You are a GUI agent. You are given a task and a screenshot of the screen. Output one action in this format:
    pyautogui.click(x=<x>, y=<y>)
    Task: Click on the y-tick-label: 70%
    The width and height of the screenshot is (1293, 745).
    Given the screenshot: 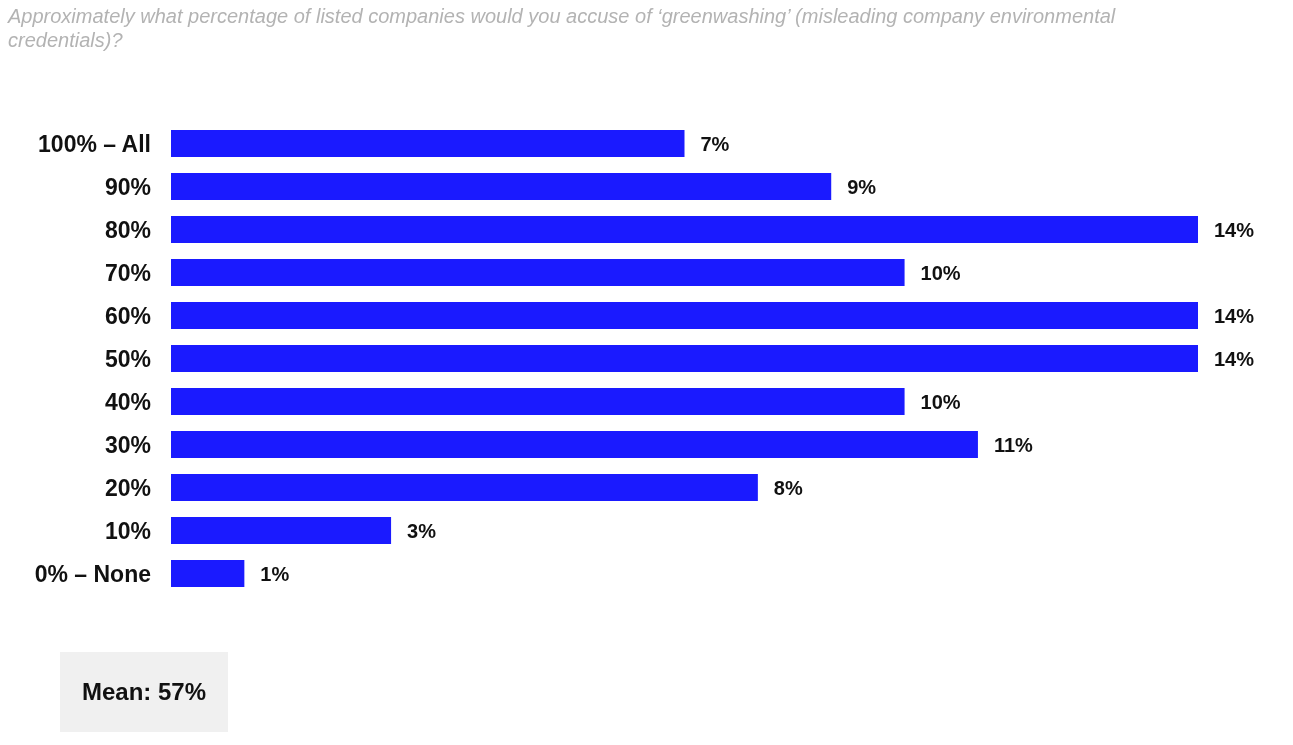 What is the action you would take?
    pyautogui.click(x=127, y=272)
    